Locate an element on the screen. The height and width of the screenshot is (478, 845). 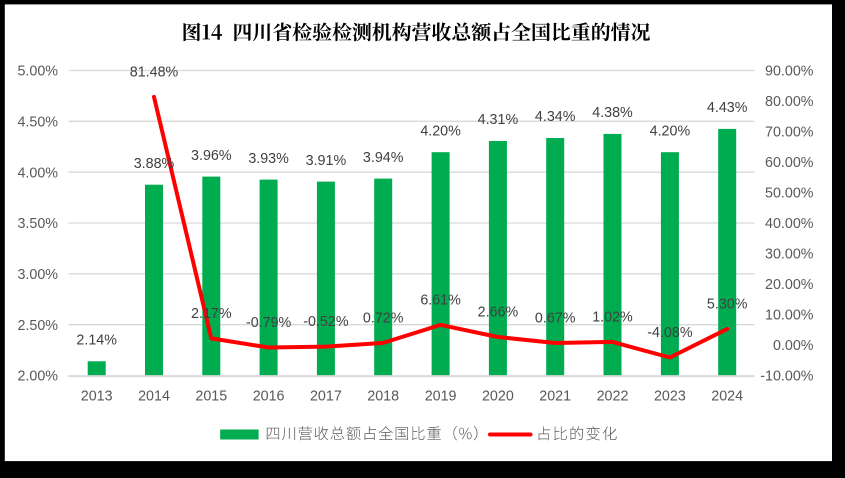
svg-text: 2.17% is located at coordinates (211, 314).